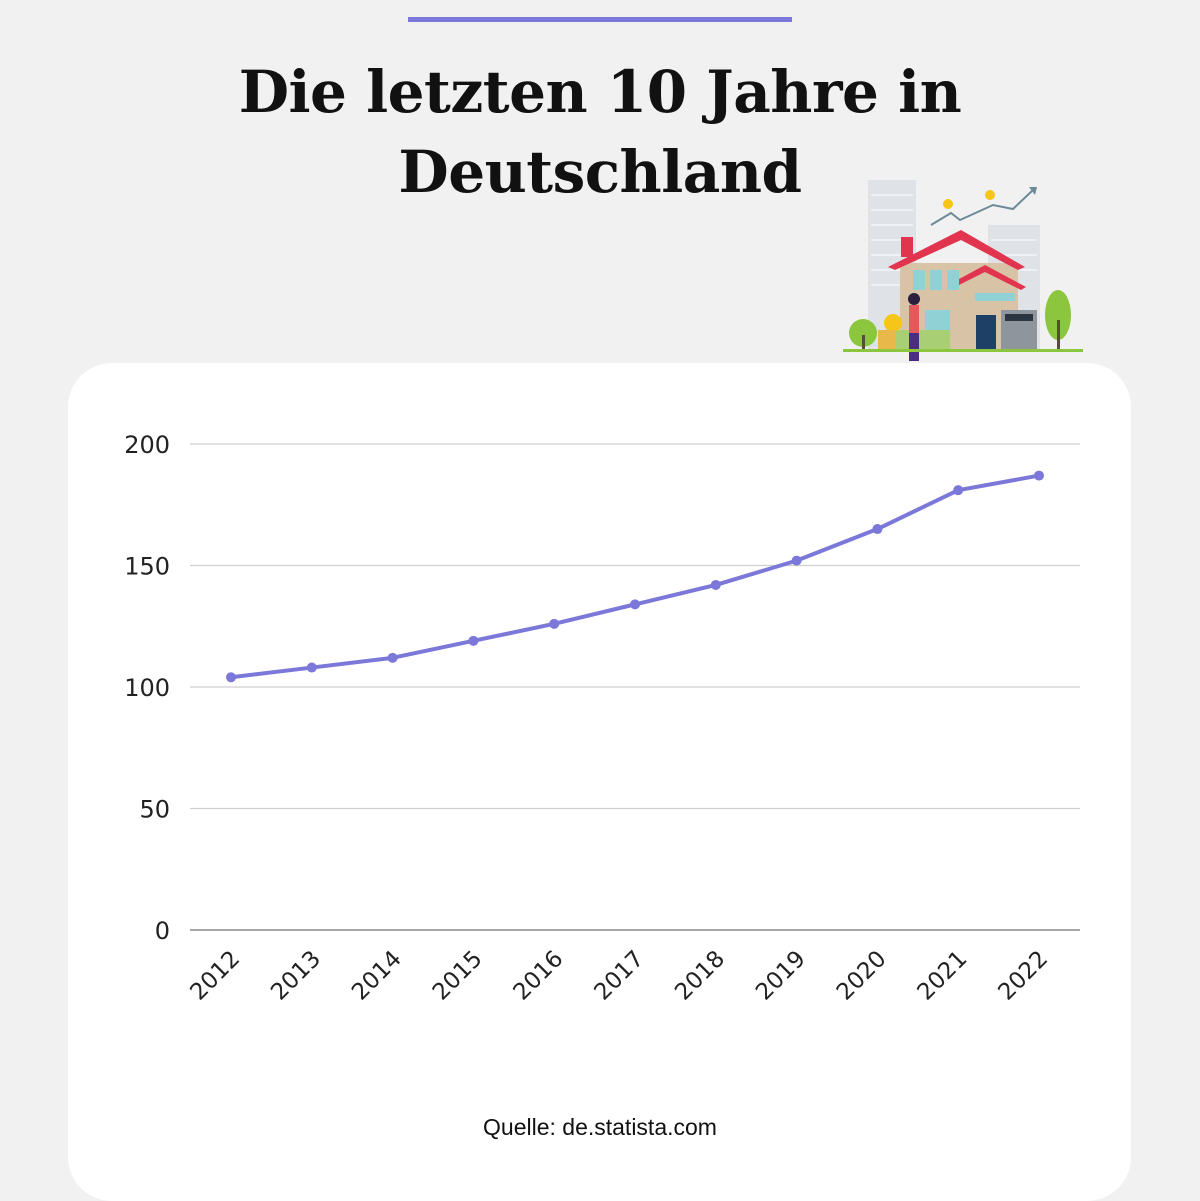 The image size is (1200, 1201). I want to click on x-tick-label: 2013, so click(296, 976).